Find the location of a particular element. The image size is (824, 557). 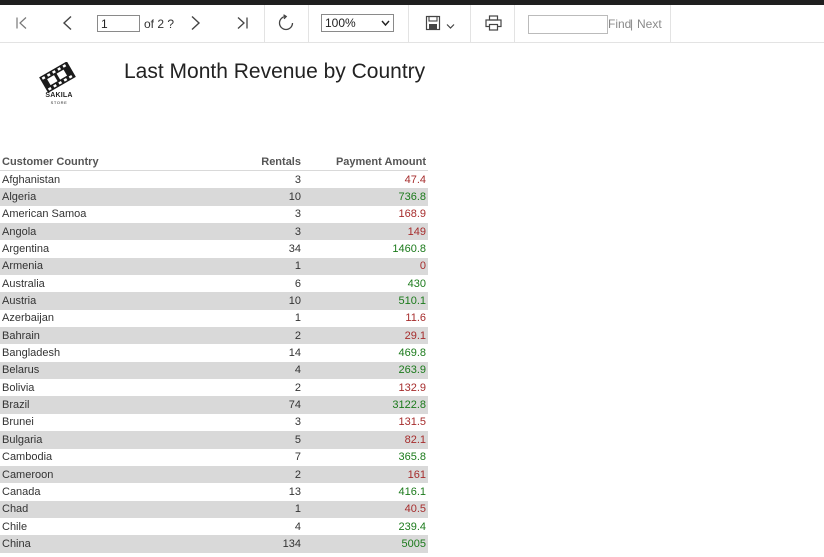

cell-country: Chile is located at coordinates (15, 526).